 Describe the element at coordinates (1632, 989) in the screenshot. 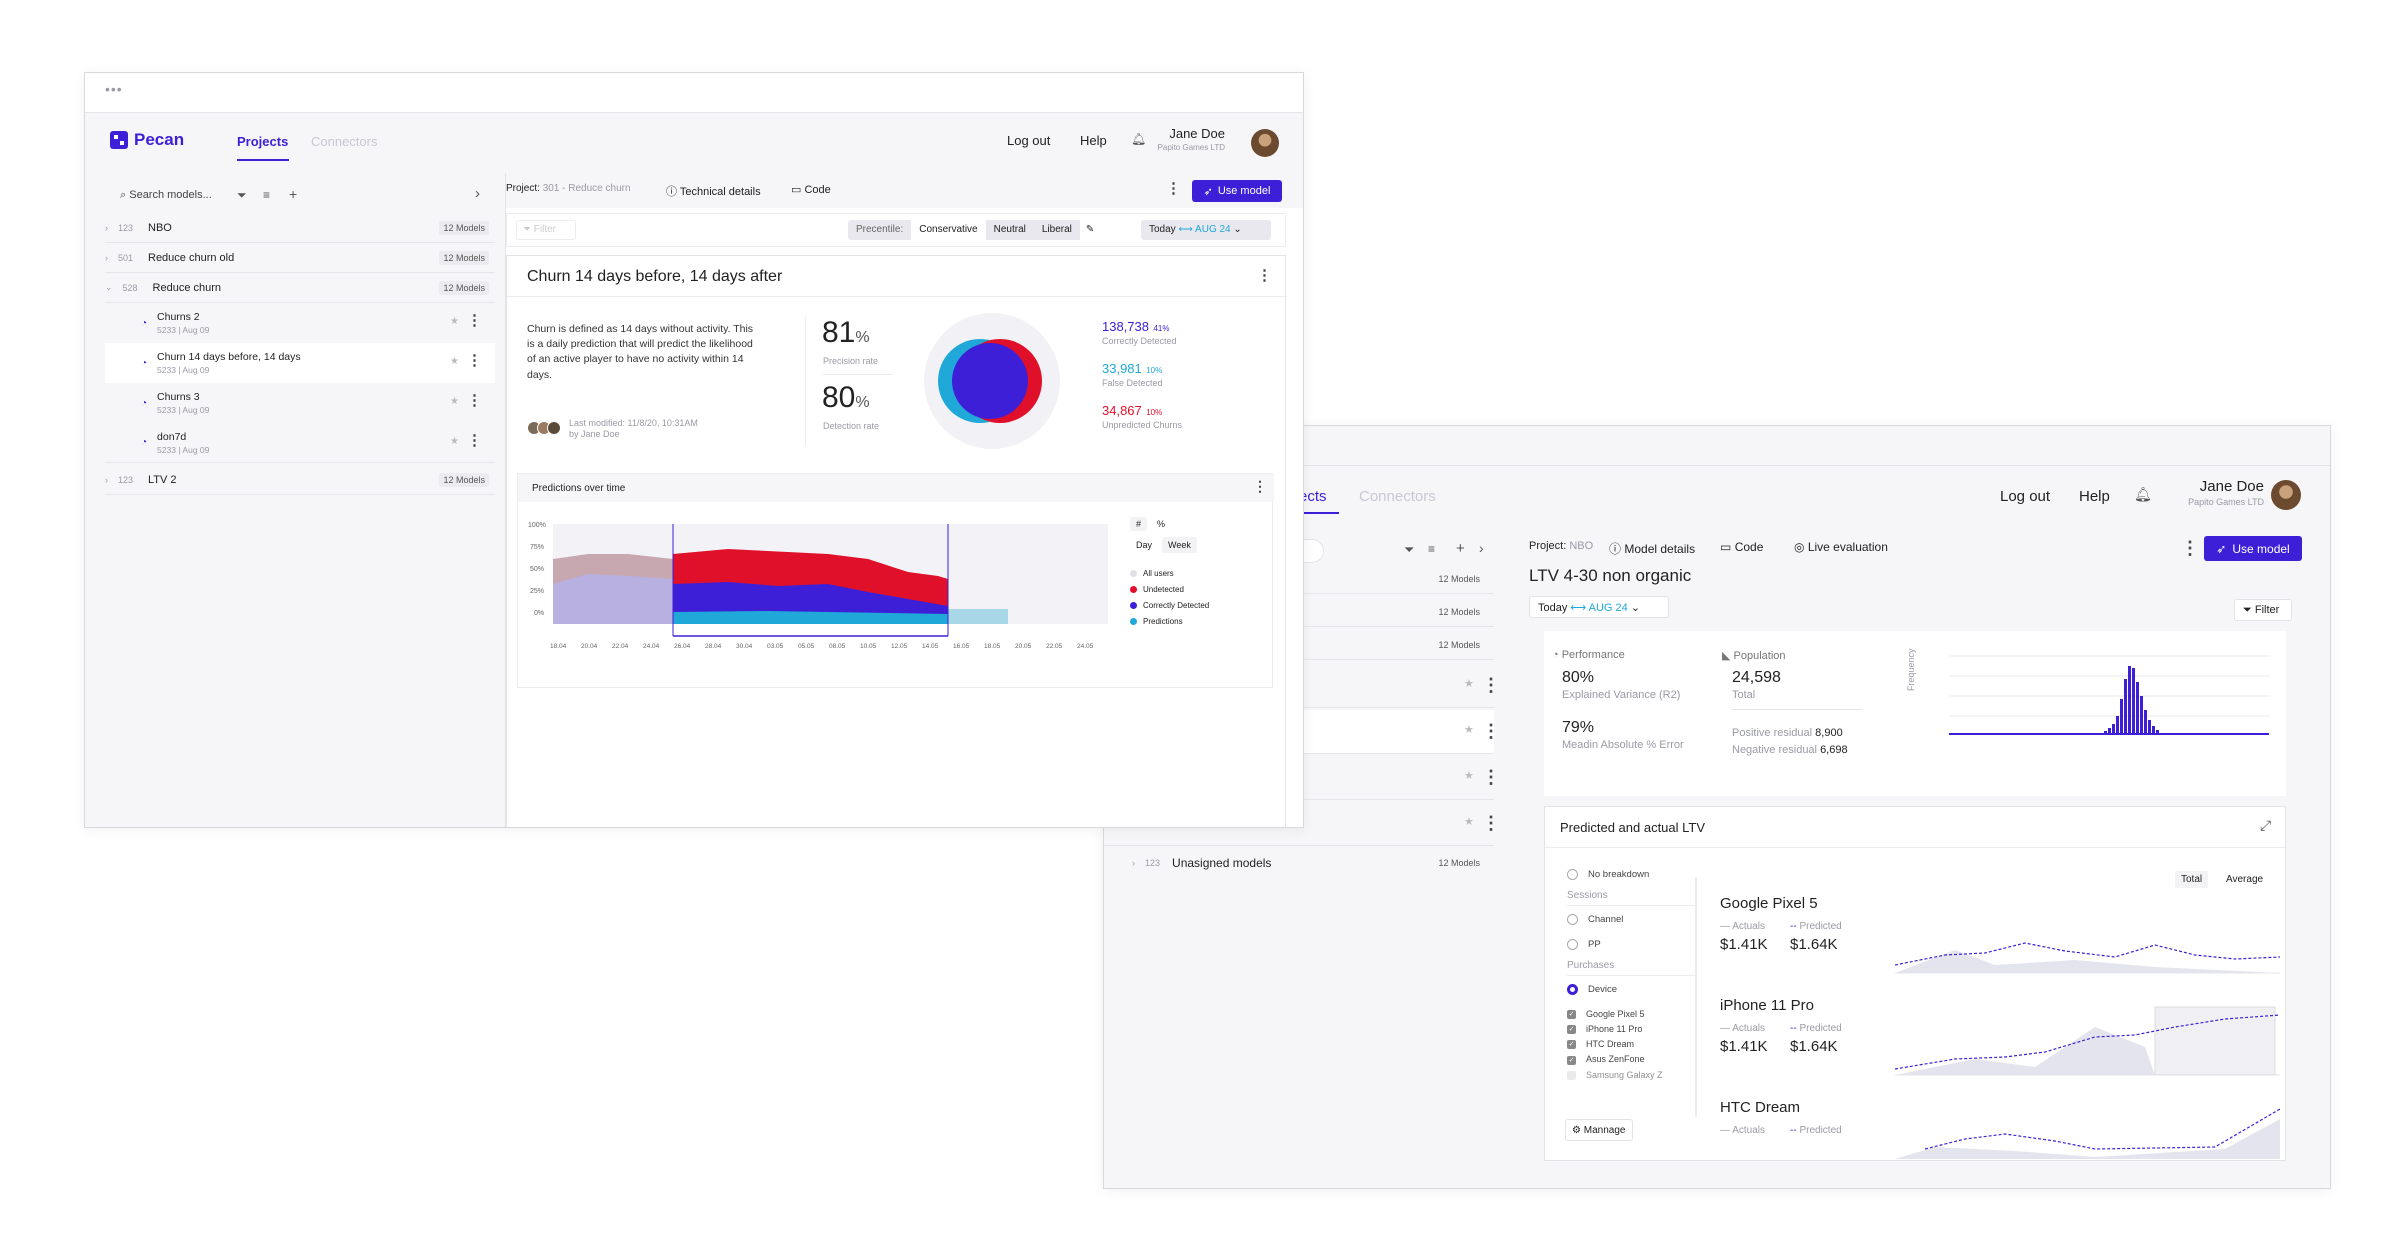

I see `option-device: Device` at that location.